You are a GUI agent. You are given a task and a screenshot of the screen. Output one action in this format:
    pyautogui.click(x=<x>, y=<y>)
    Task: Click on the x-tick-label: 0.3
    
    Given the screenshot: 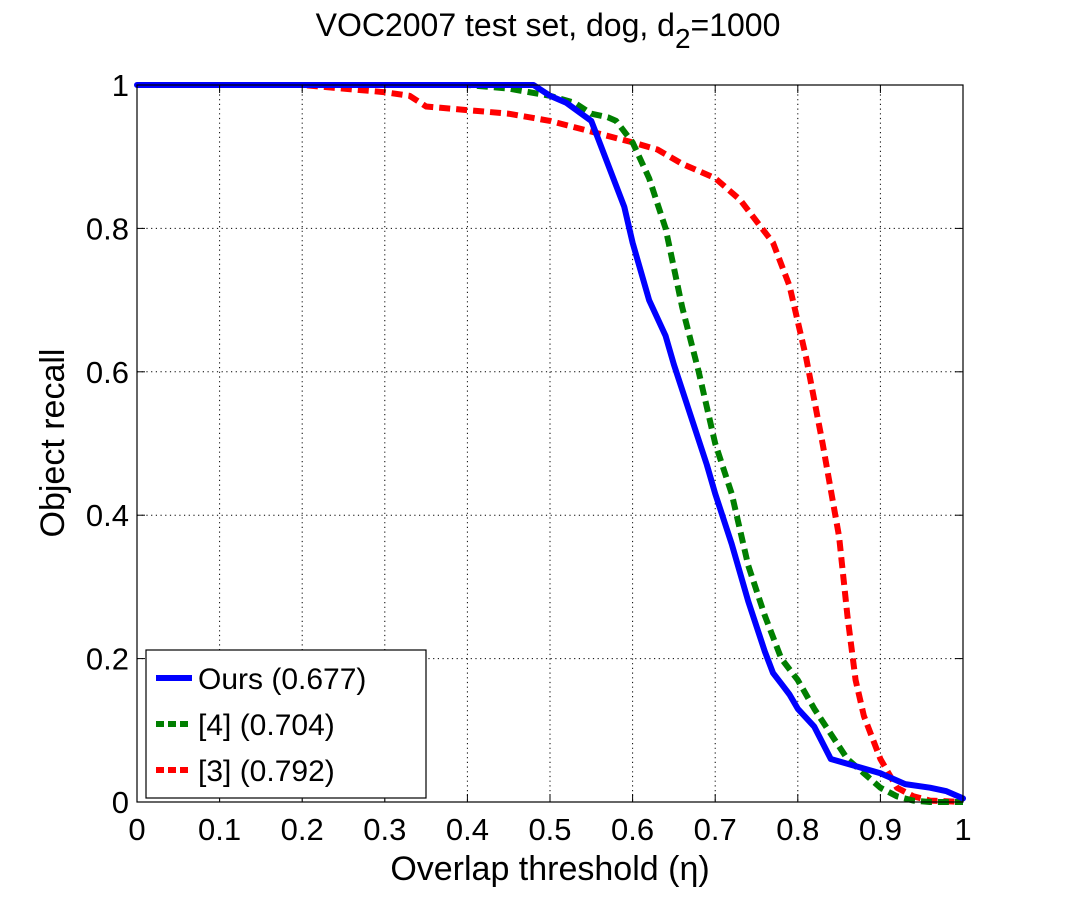 What is the action you would take?
    pyautogui.click(x=384, y=829)
    